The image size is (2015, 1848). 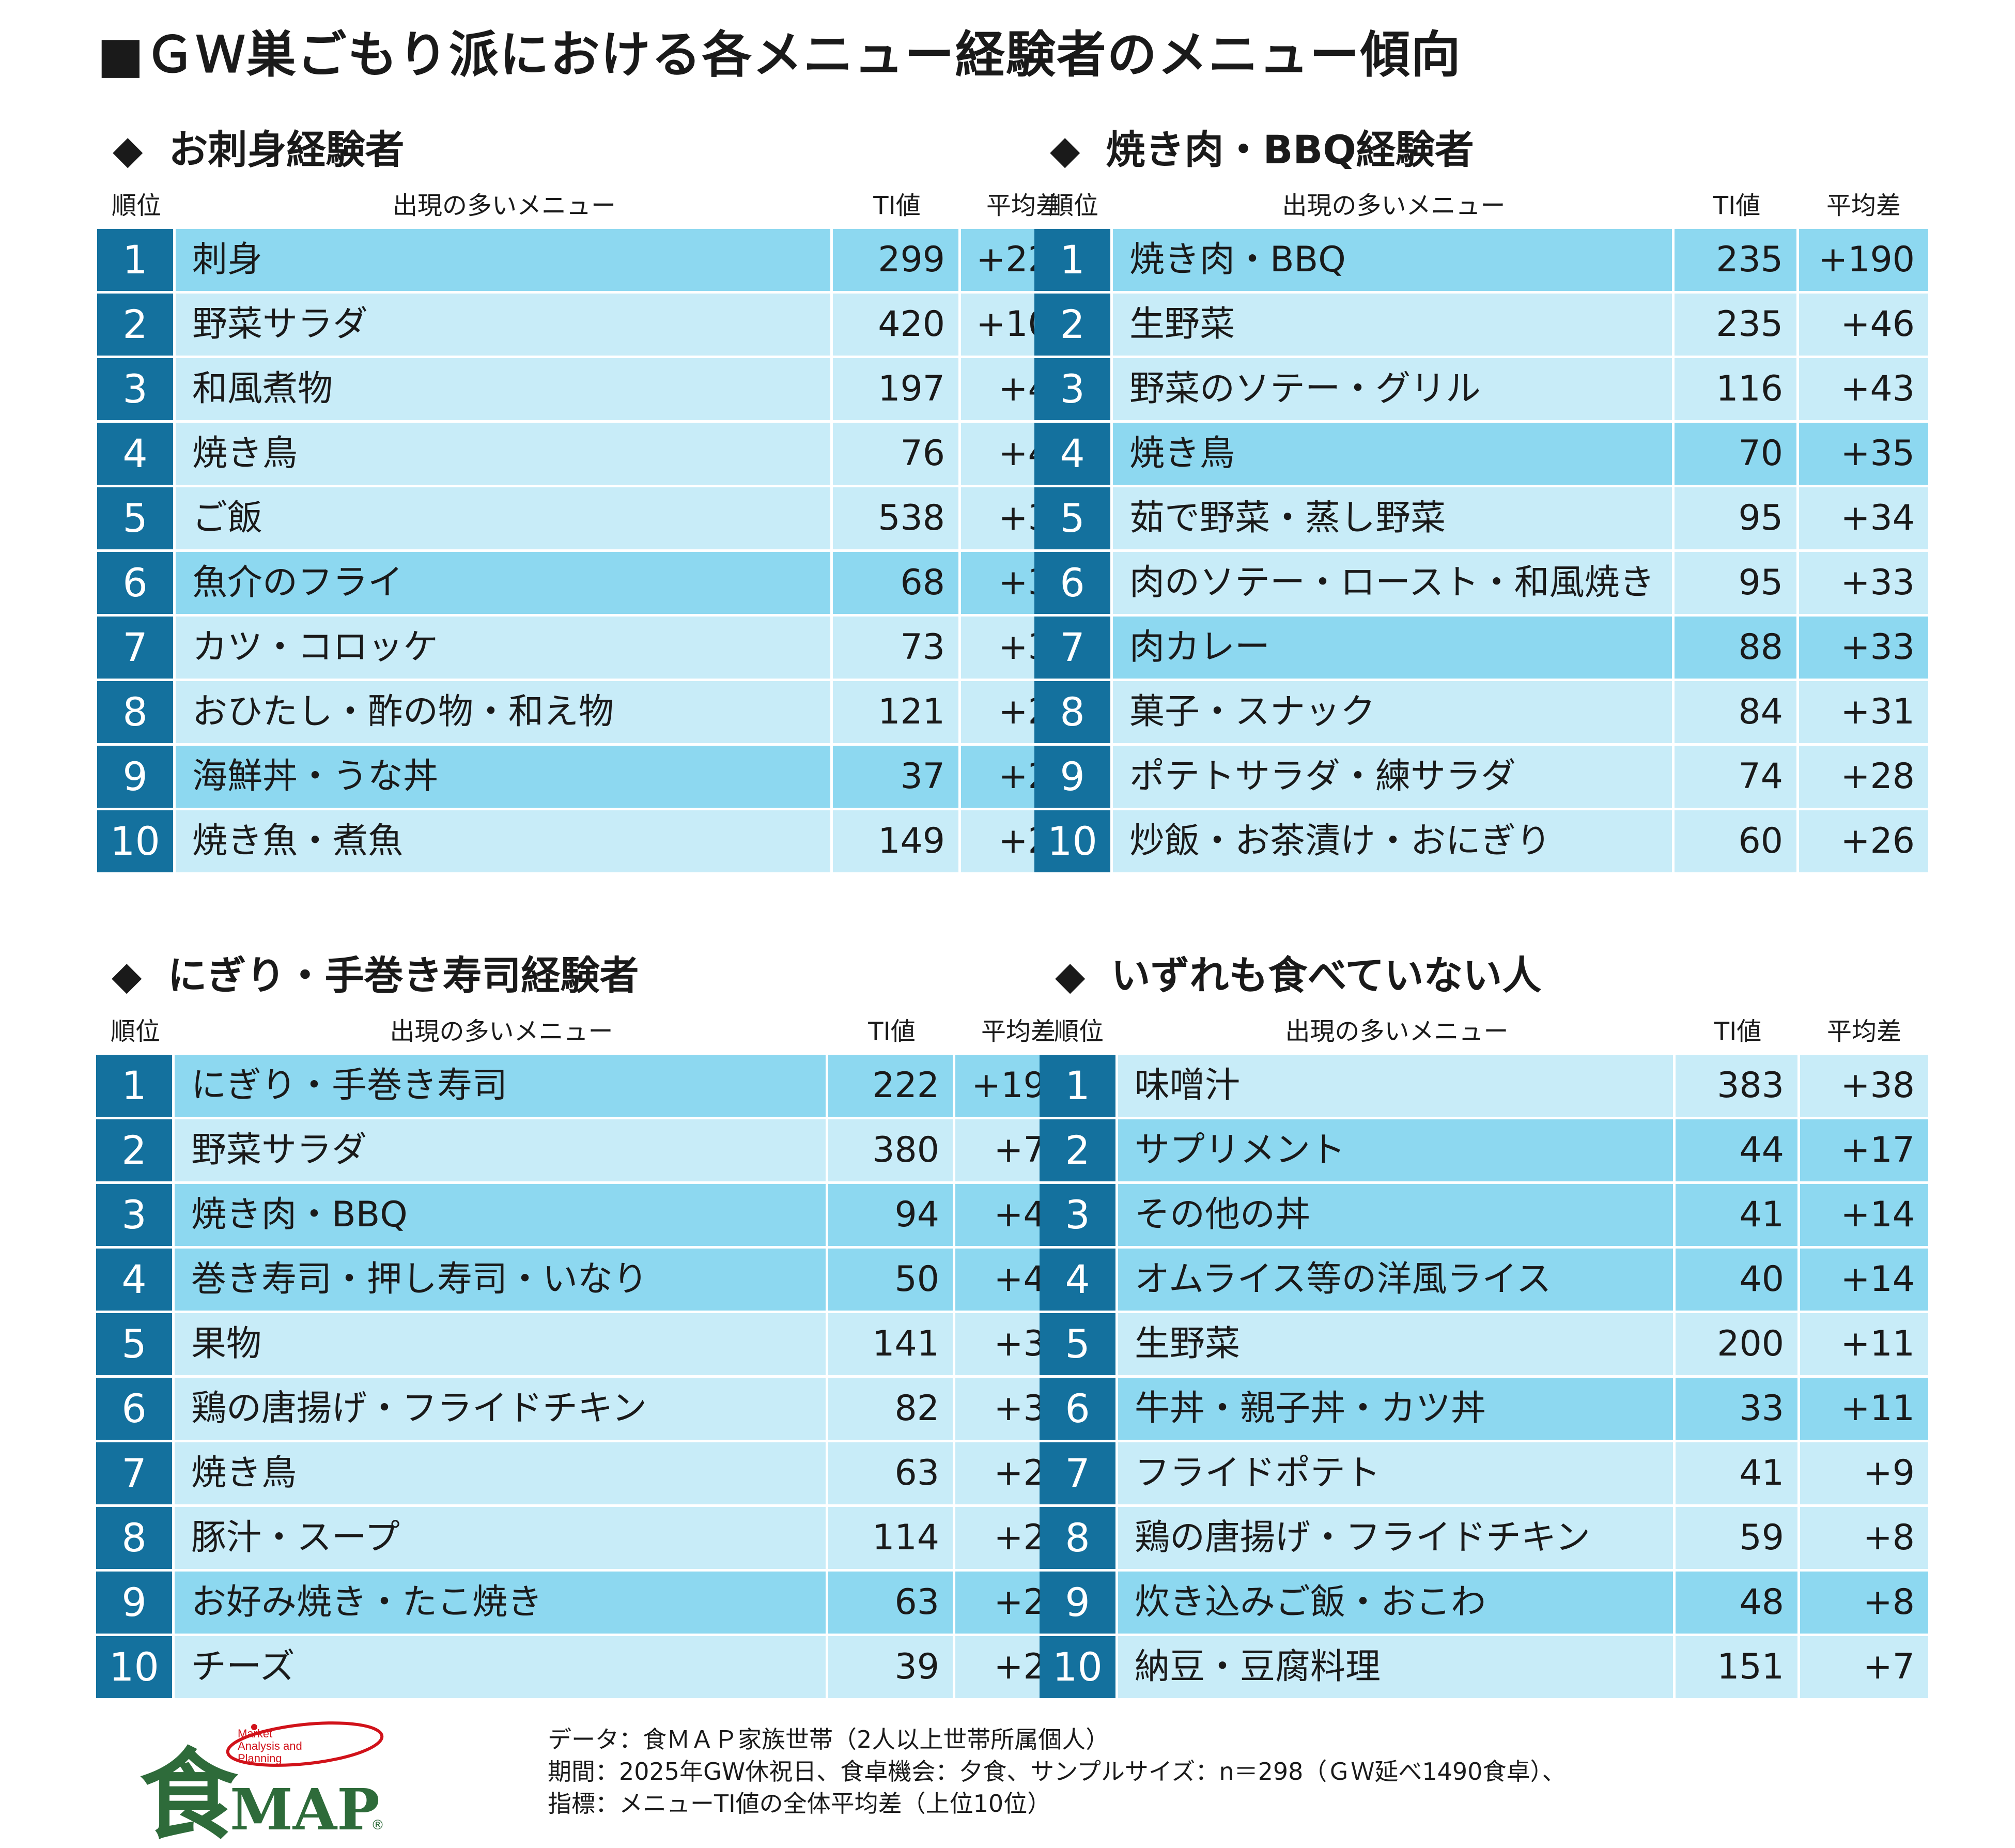 I want to click on ti-value-cell: 44, so click(x=1737, y=1150).